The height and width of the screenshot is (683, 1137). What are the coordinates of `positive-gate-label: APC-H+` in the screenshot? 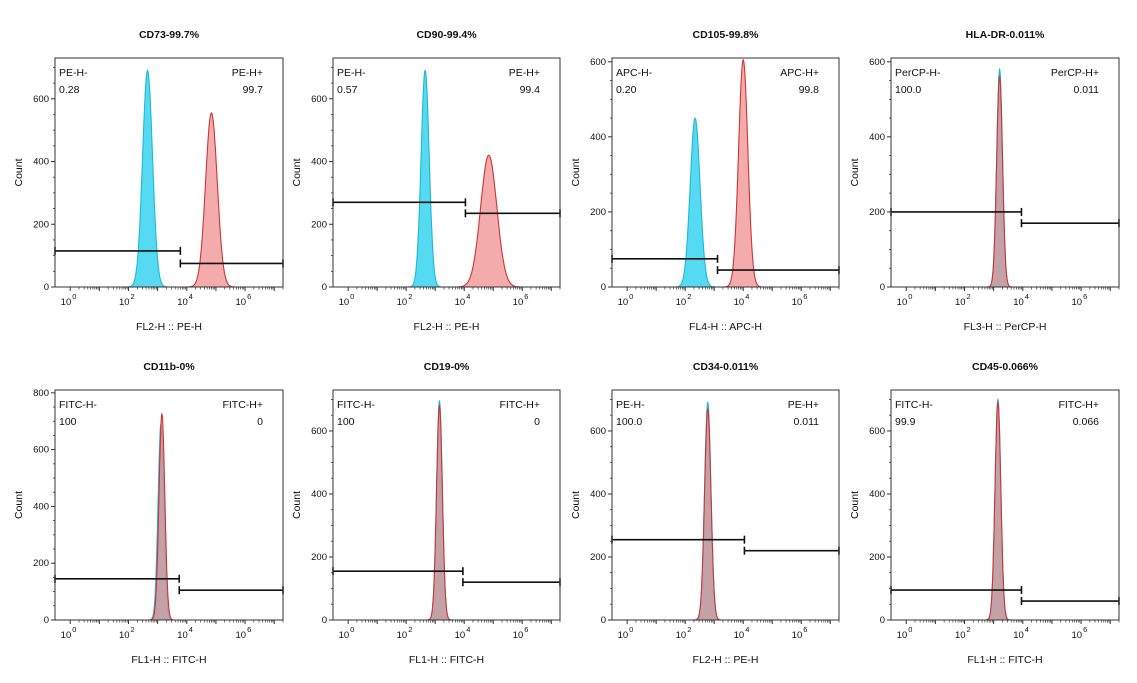 It's located at (799, 73).